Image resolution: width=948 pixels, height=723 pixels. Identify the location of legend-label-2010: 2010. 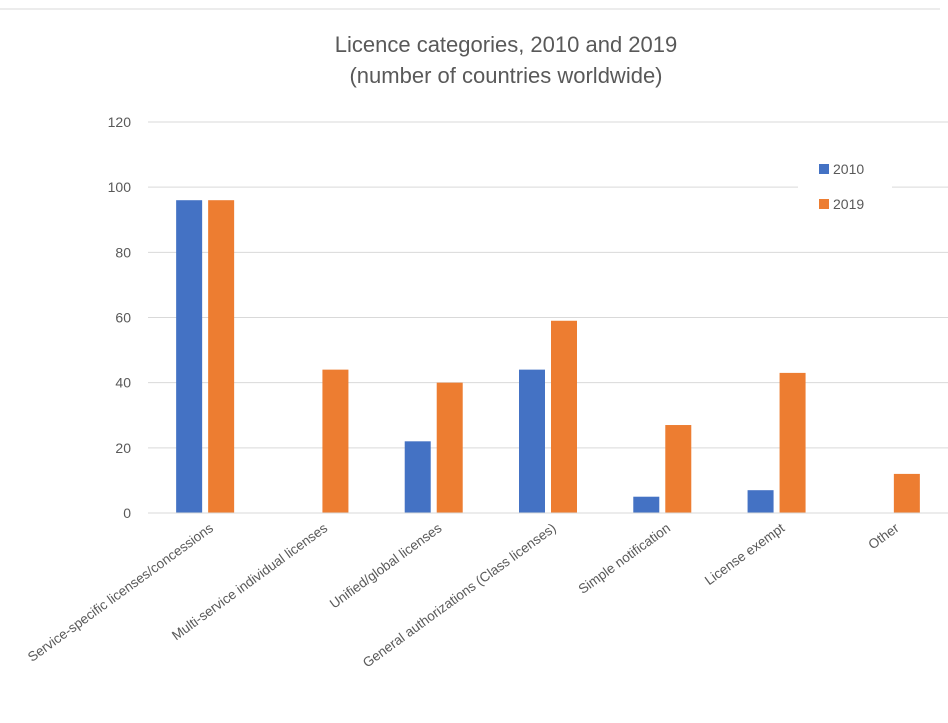
(848, 169).